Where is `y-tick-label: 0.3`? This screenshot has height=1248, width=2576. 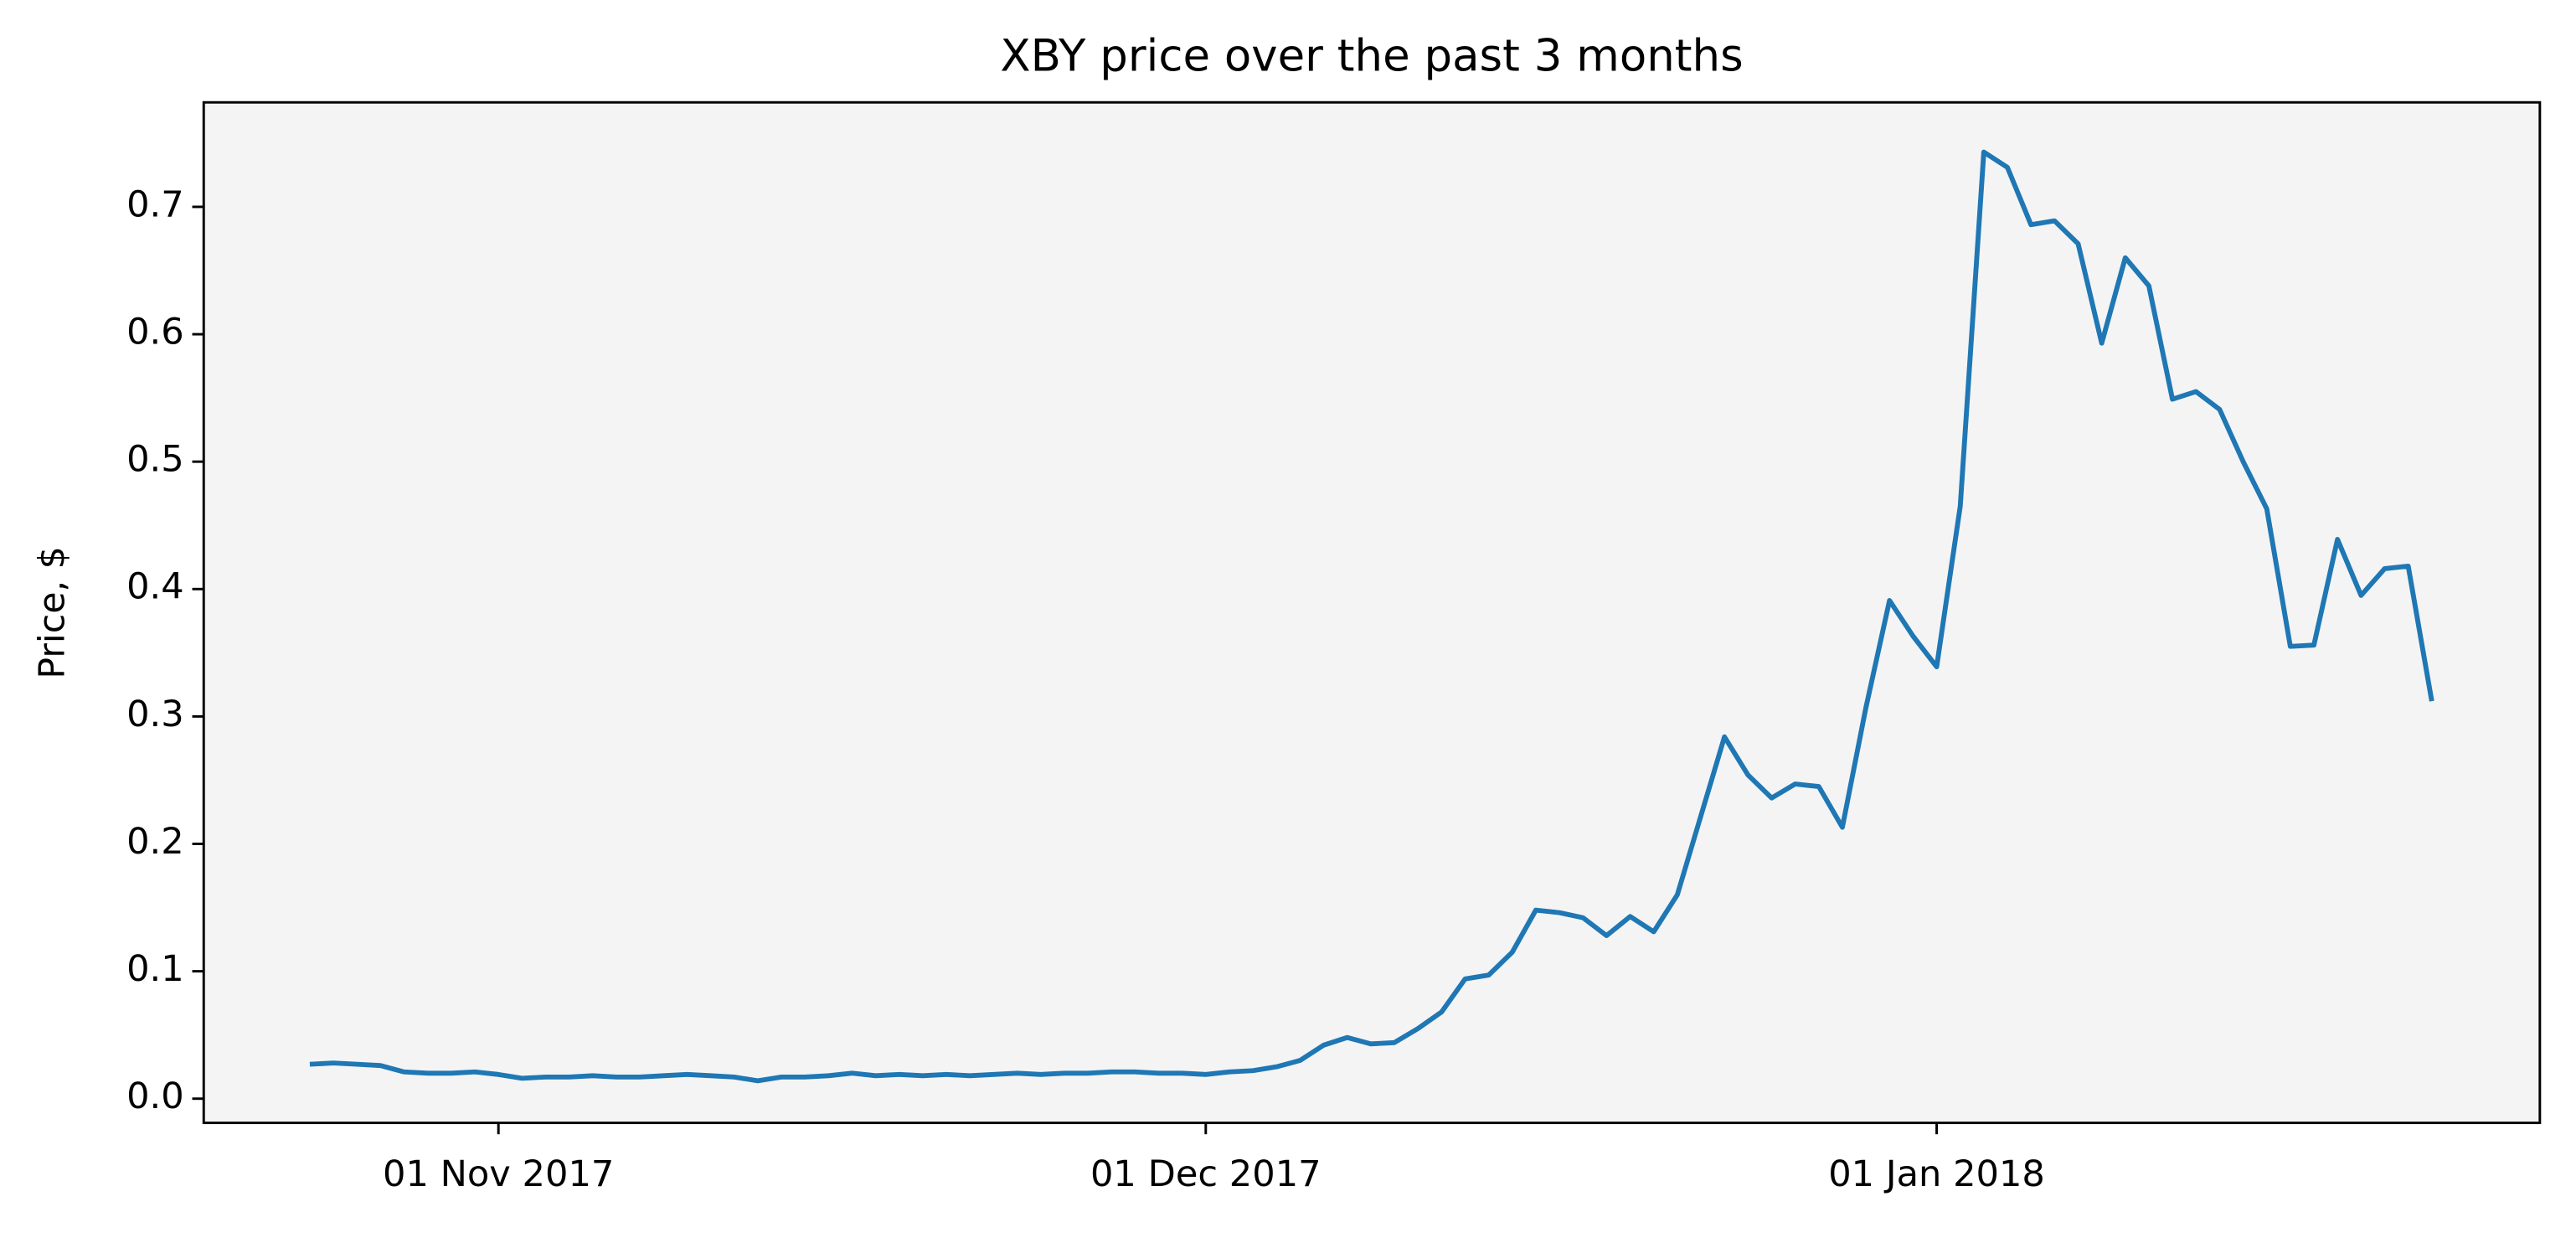
y-tick-label: 0.3 is located at coordinates (155, 714).